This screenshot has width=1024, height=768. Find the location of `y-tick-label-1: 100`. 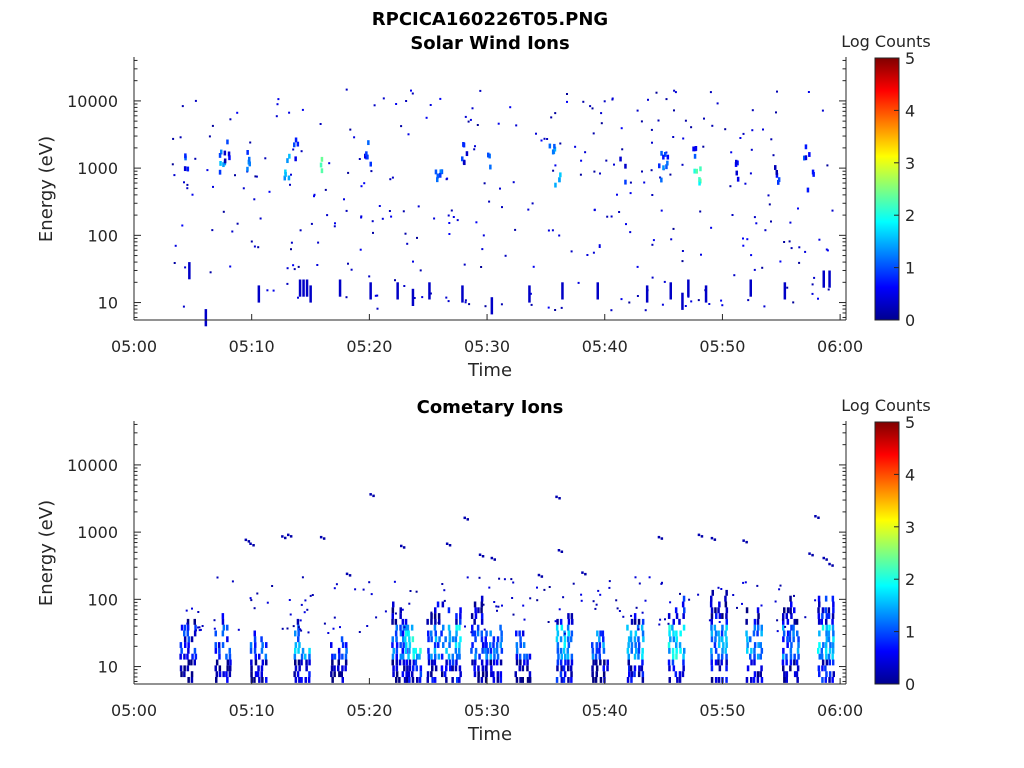

y-tick-label-1: 100 is located at coordinates (102, 599).